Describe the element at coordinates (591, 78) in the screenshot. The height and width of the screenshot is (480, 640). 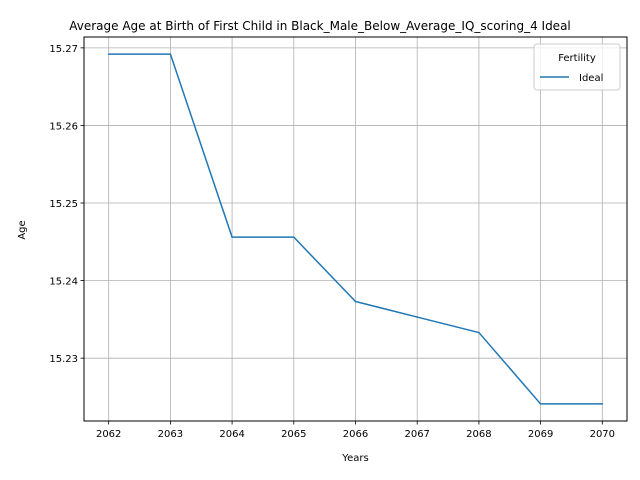
I see `legend-label: Ideal` at that location.